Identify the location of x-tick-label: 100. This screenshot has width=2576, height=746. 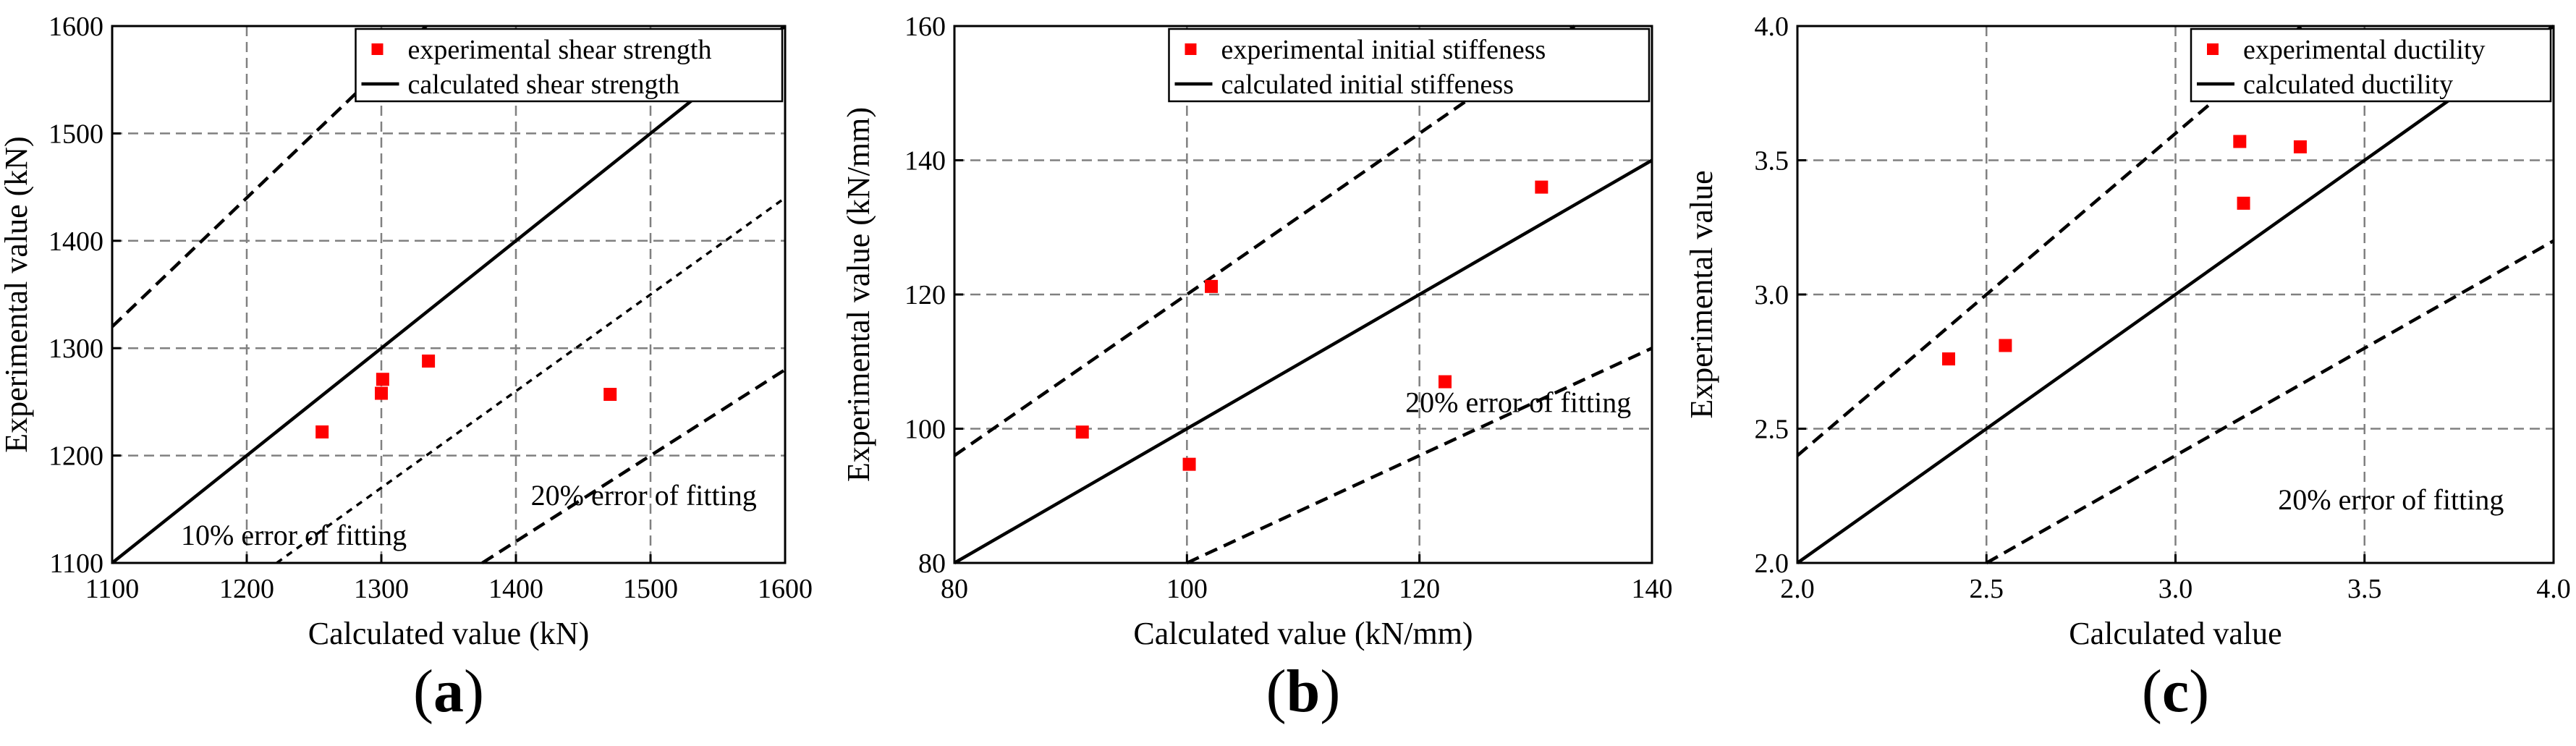
(1187, 589).